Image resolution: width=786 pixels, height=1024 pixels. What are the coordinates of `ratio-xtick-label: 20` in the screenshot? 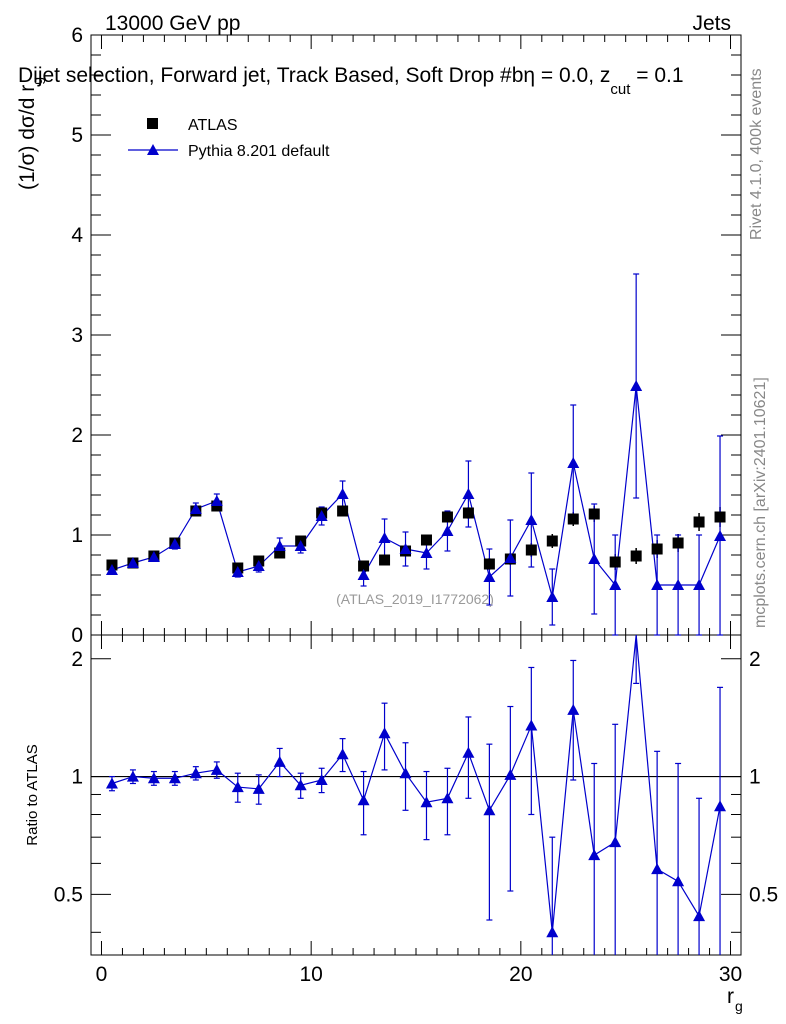 It's located at (520, 974).